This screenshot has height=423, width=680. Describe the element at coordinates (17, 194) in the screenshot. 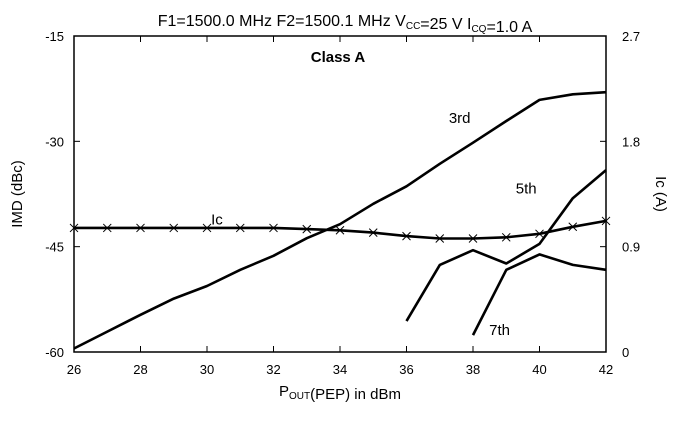

I see `y-axis-label: IMD (dBc)` at that location.